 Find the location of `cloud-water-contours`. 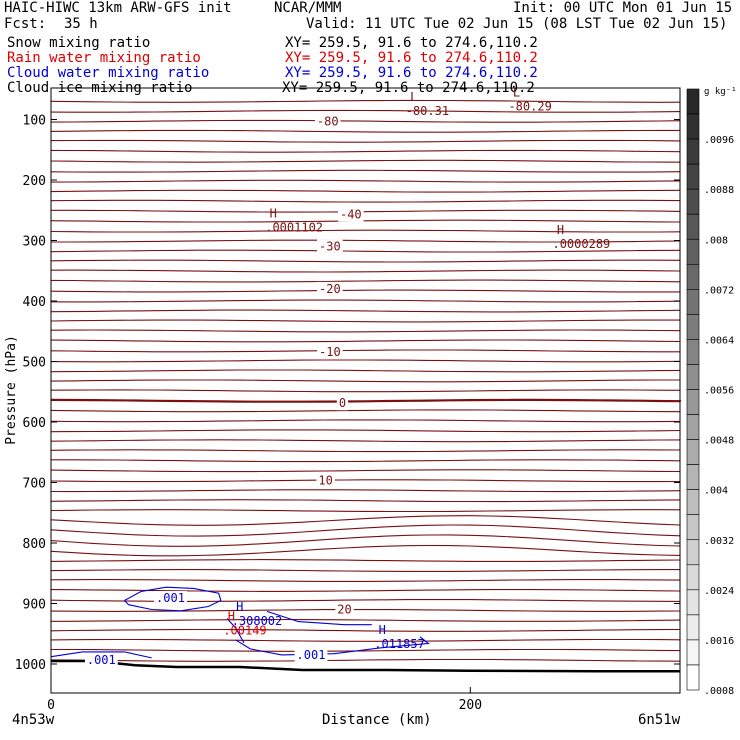

cloud-water-contours is located at coordinates (240, 622).